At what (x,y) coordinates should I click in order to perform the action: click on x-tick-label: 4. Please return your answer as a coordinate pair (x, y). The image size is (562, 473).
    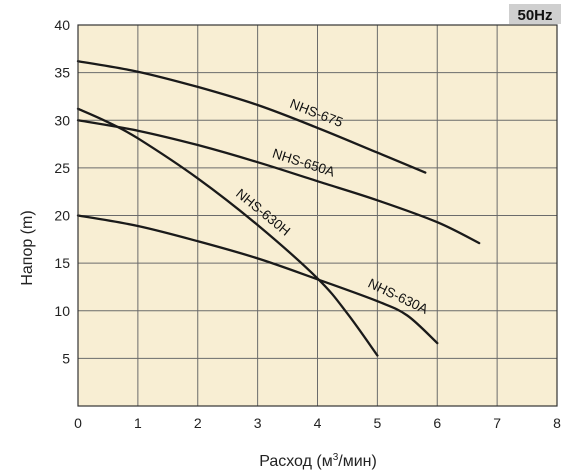
    Looking at the image, I should click on (318, 423).